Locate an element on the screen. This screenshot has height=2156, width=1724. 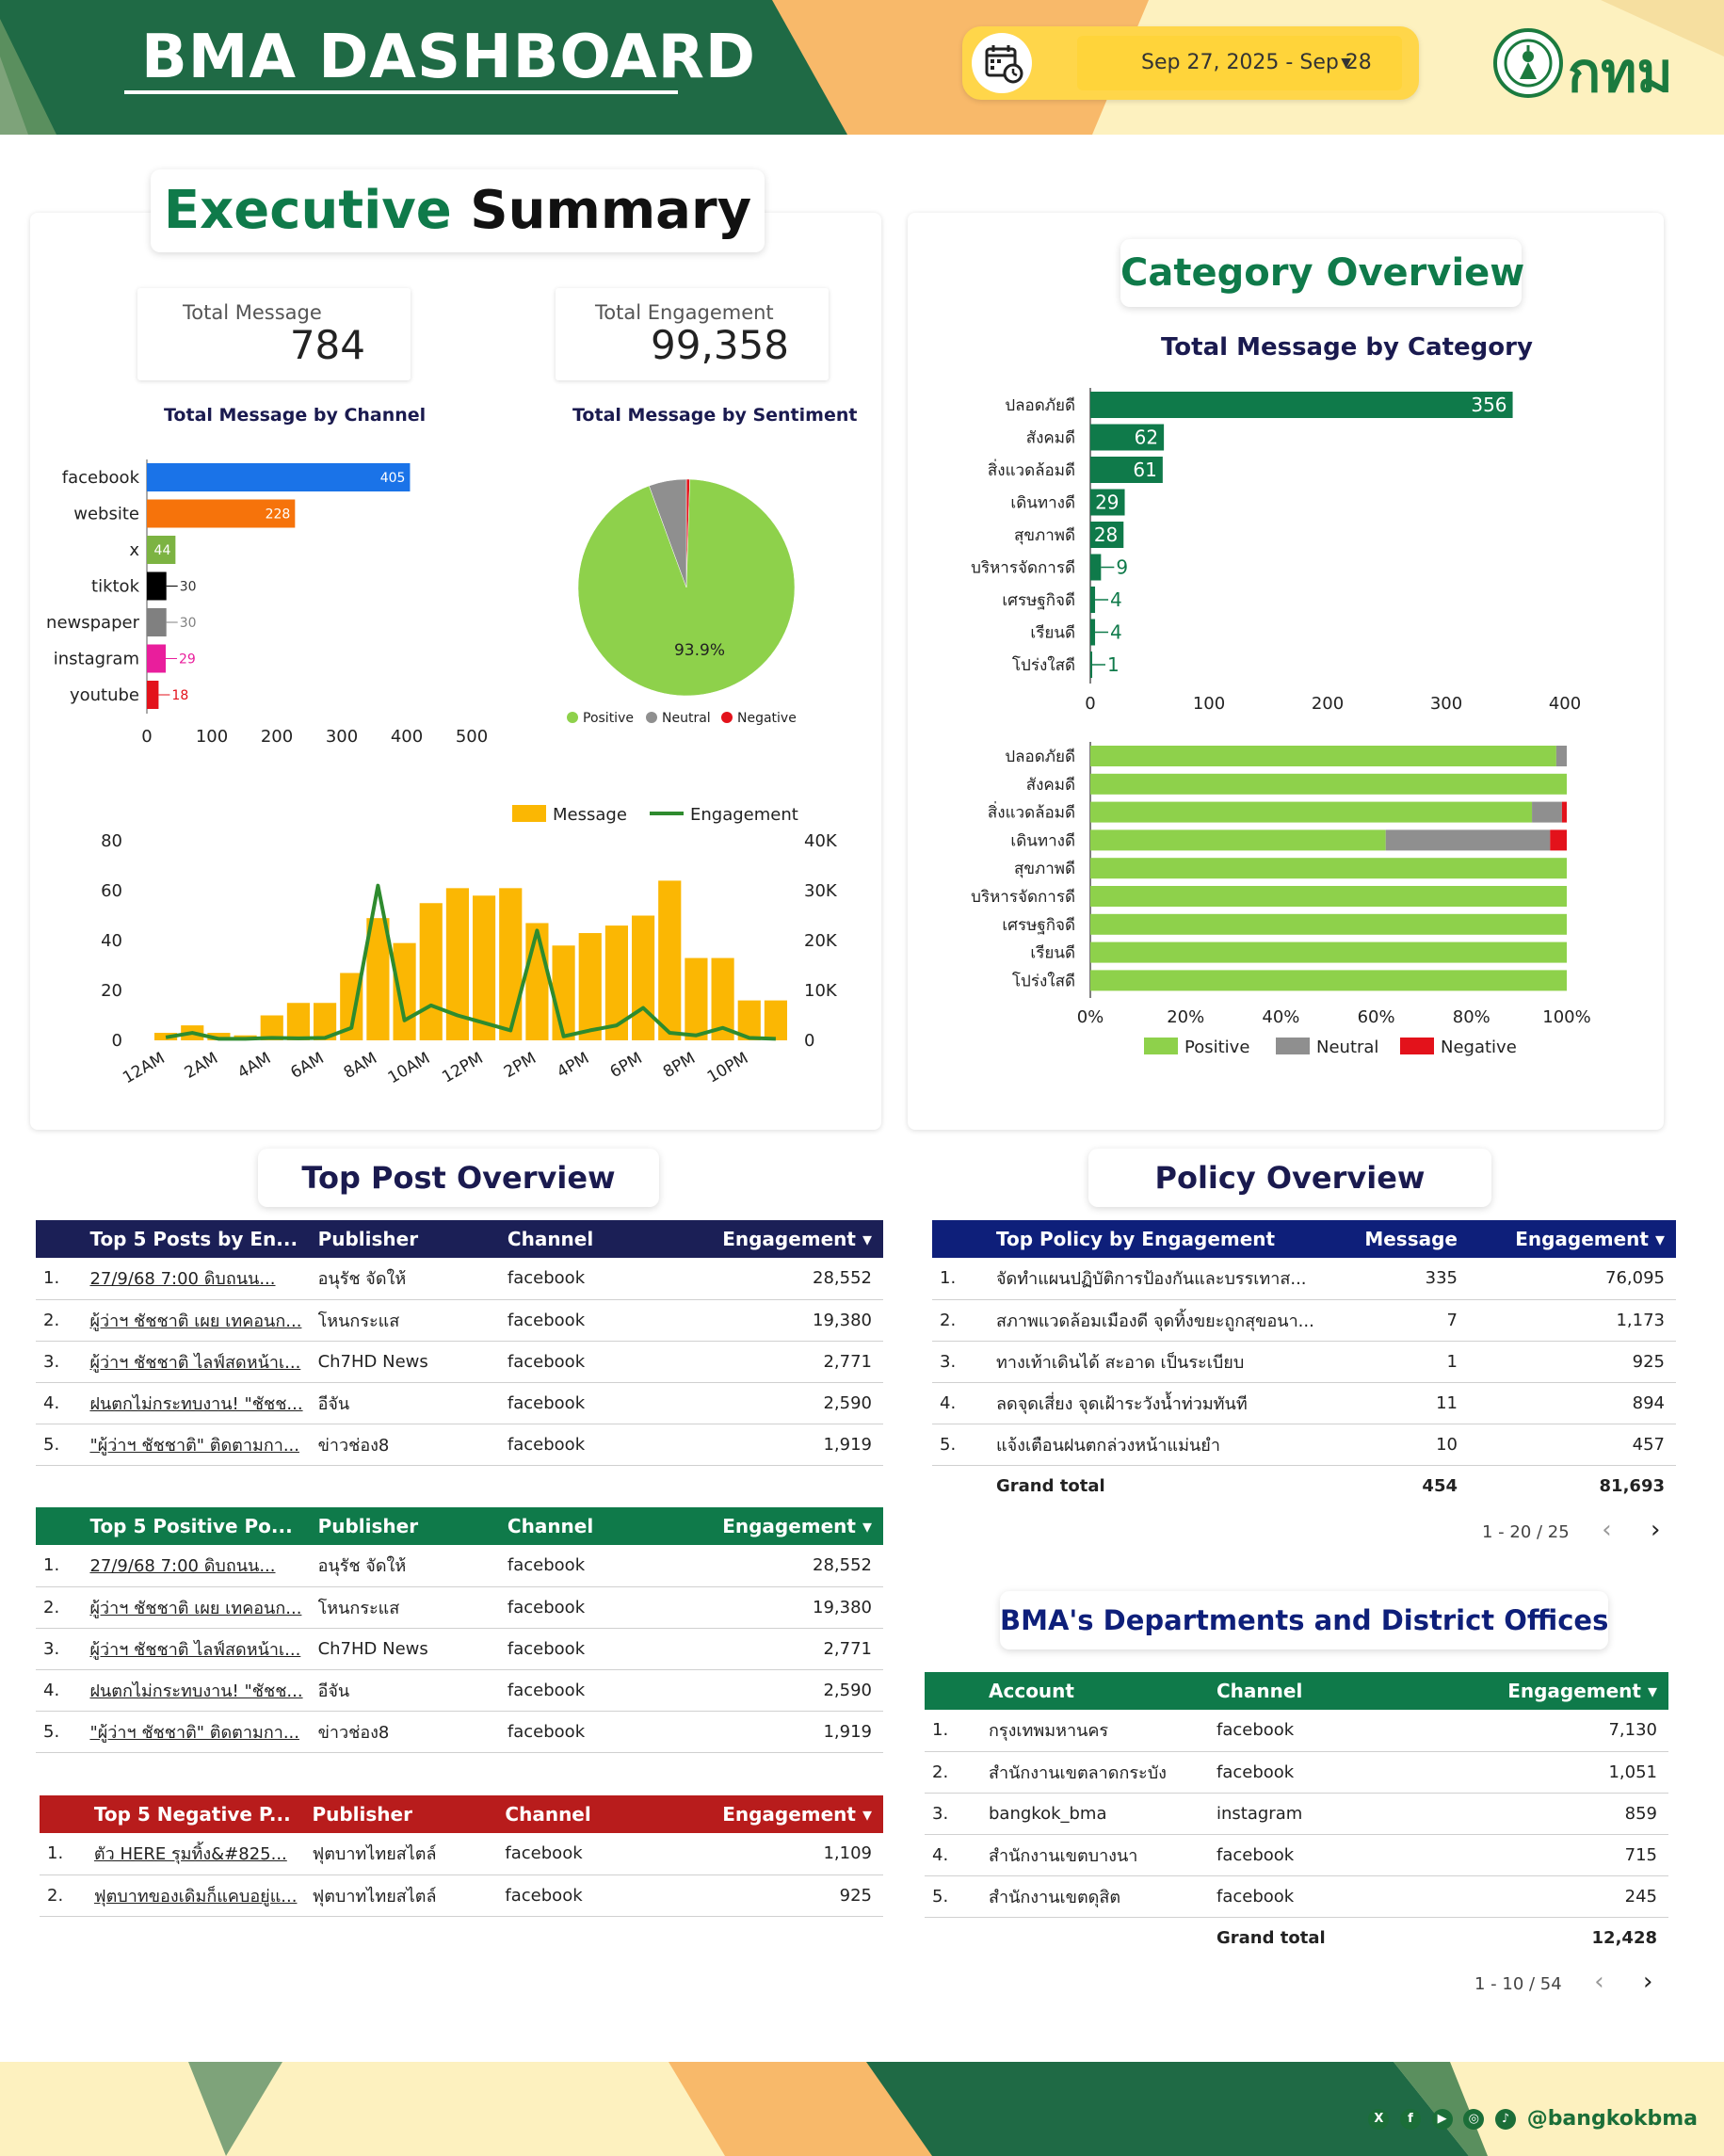
date-range-dropdown: Sep 27, 2025 - Sep 28 ▼ is located at coordinates (1239, 63).